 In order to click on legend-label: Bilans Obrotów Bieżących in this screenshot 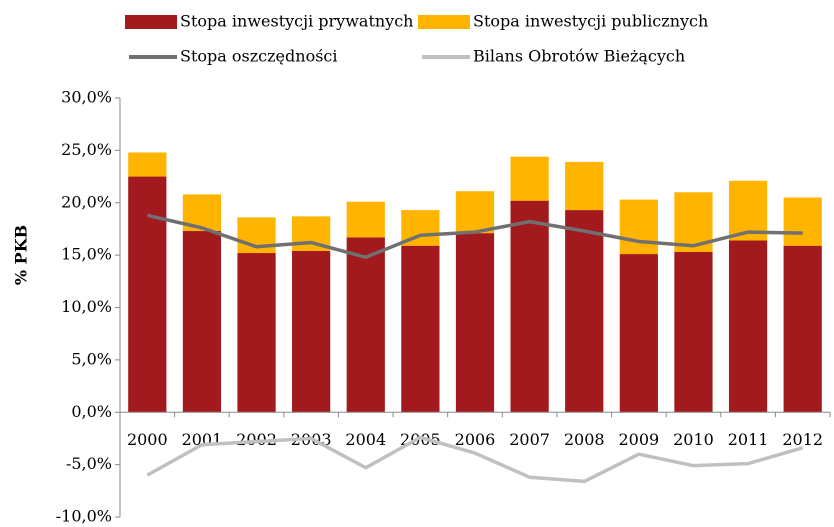, I will do `click(579, 56)`.